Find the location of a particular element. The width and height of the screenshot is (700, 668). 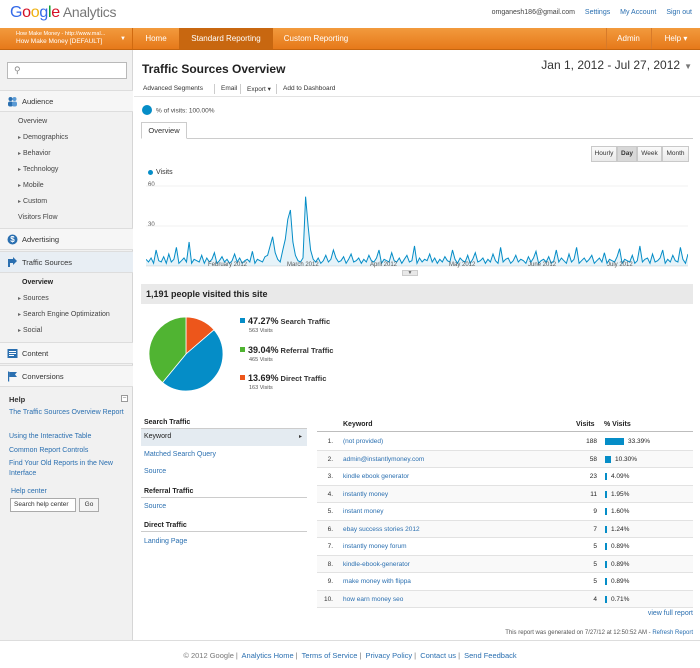

table-row: 2. admin@instantlymoney.com 58 10.30% is located at coordinates (505, 459).